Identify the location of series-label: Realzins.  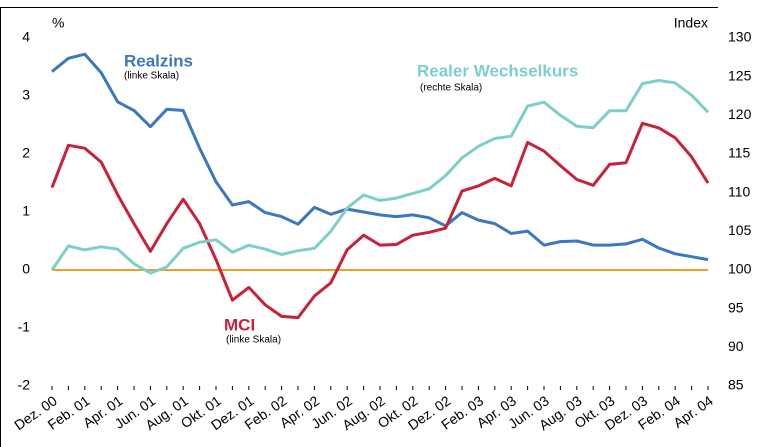
(158, 60).